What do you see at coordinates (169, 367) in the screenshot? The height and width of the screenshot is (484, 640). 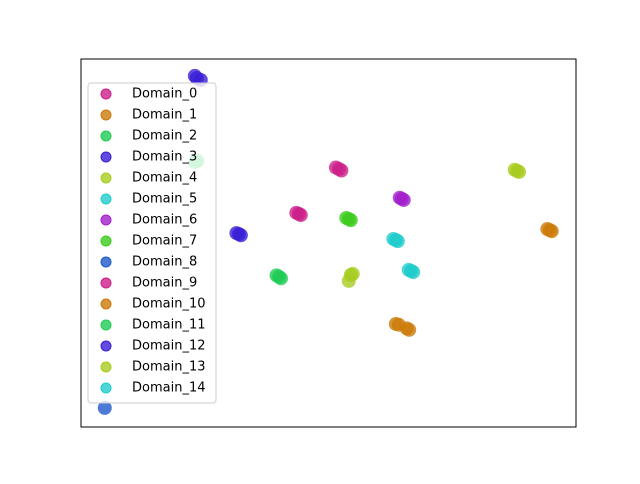 I see `legend-label: Domain_13` at bounding box center [169, 367].